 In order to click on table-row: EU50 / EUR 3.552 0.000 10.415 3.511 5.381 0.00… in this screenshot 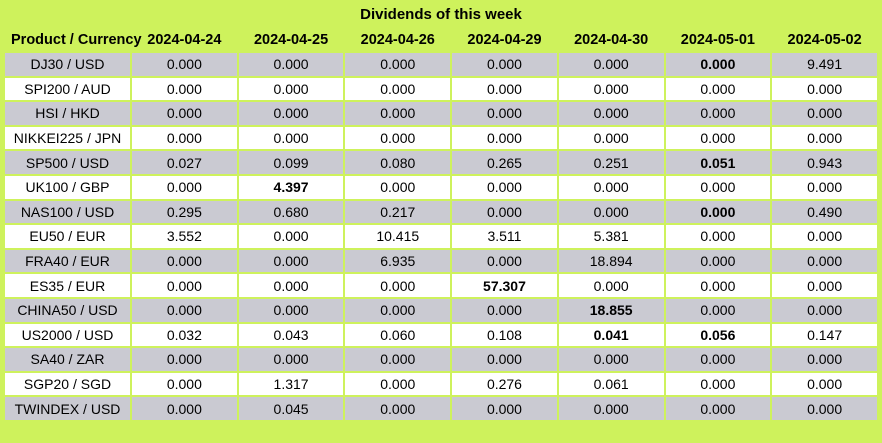, I will do `click(441, 236)`.